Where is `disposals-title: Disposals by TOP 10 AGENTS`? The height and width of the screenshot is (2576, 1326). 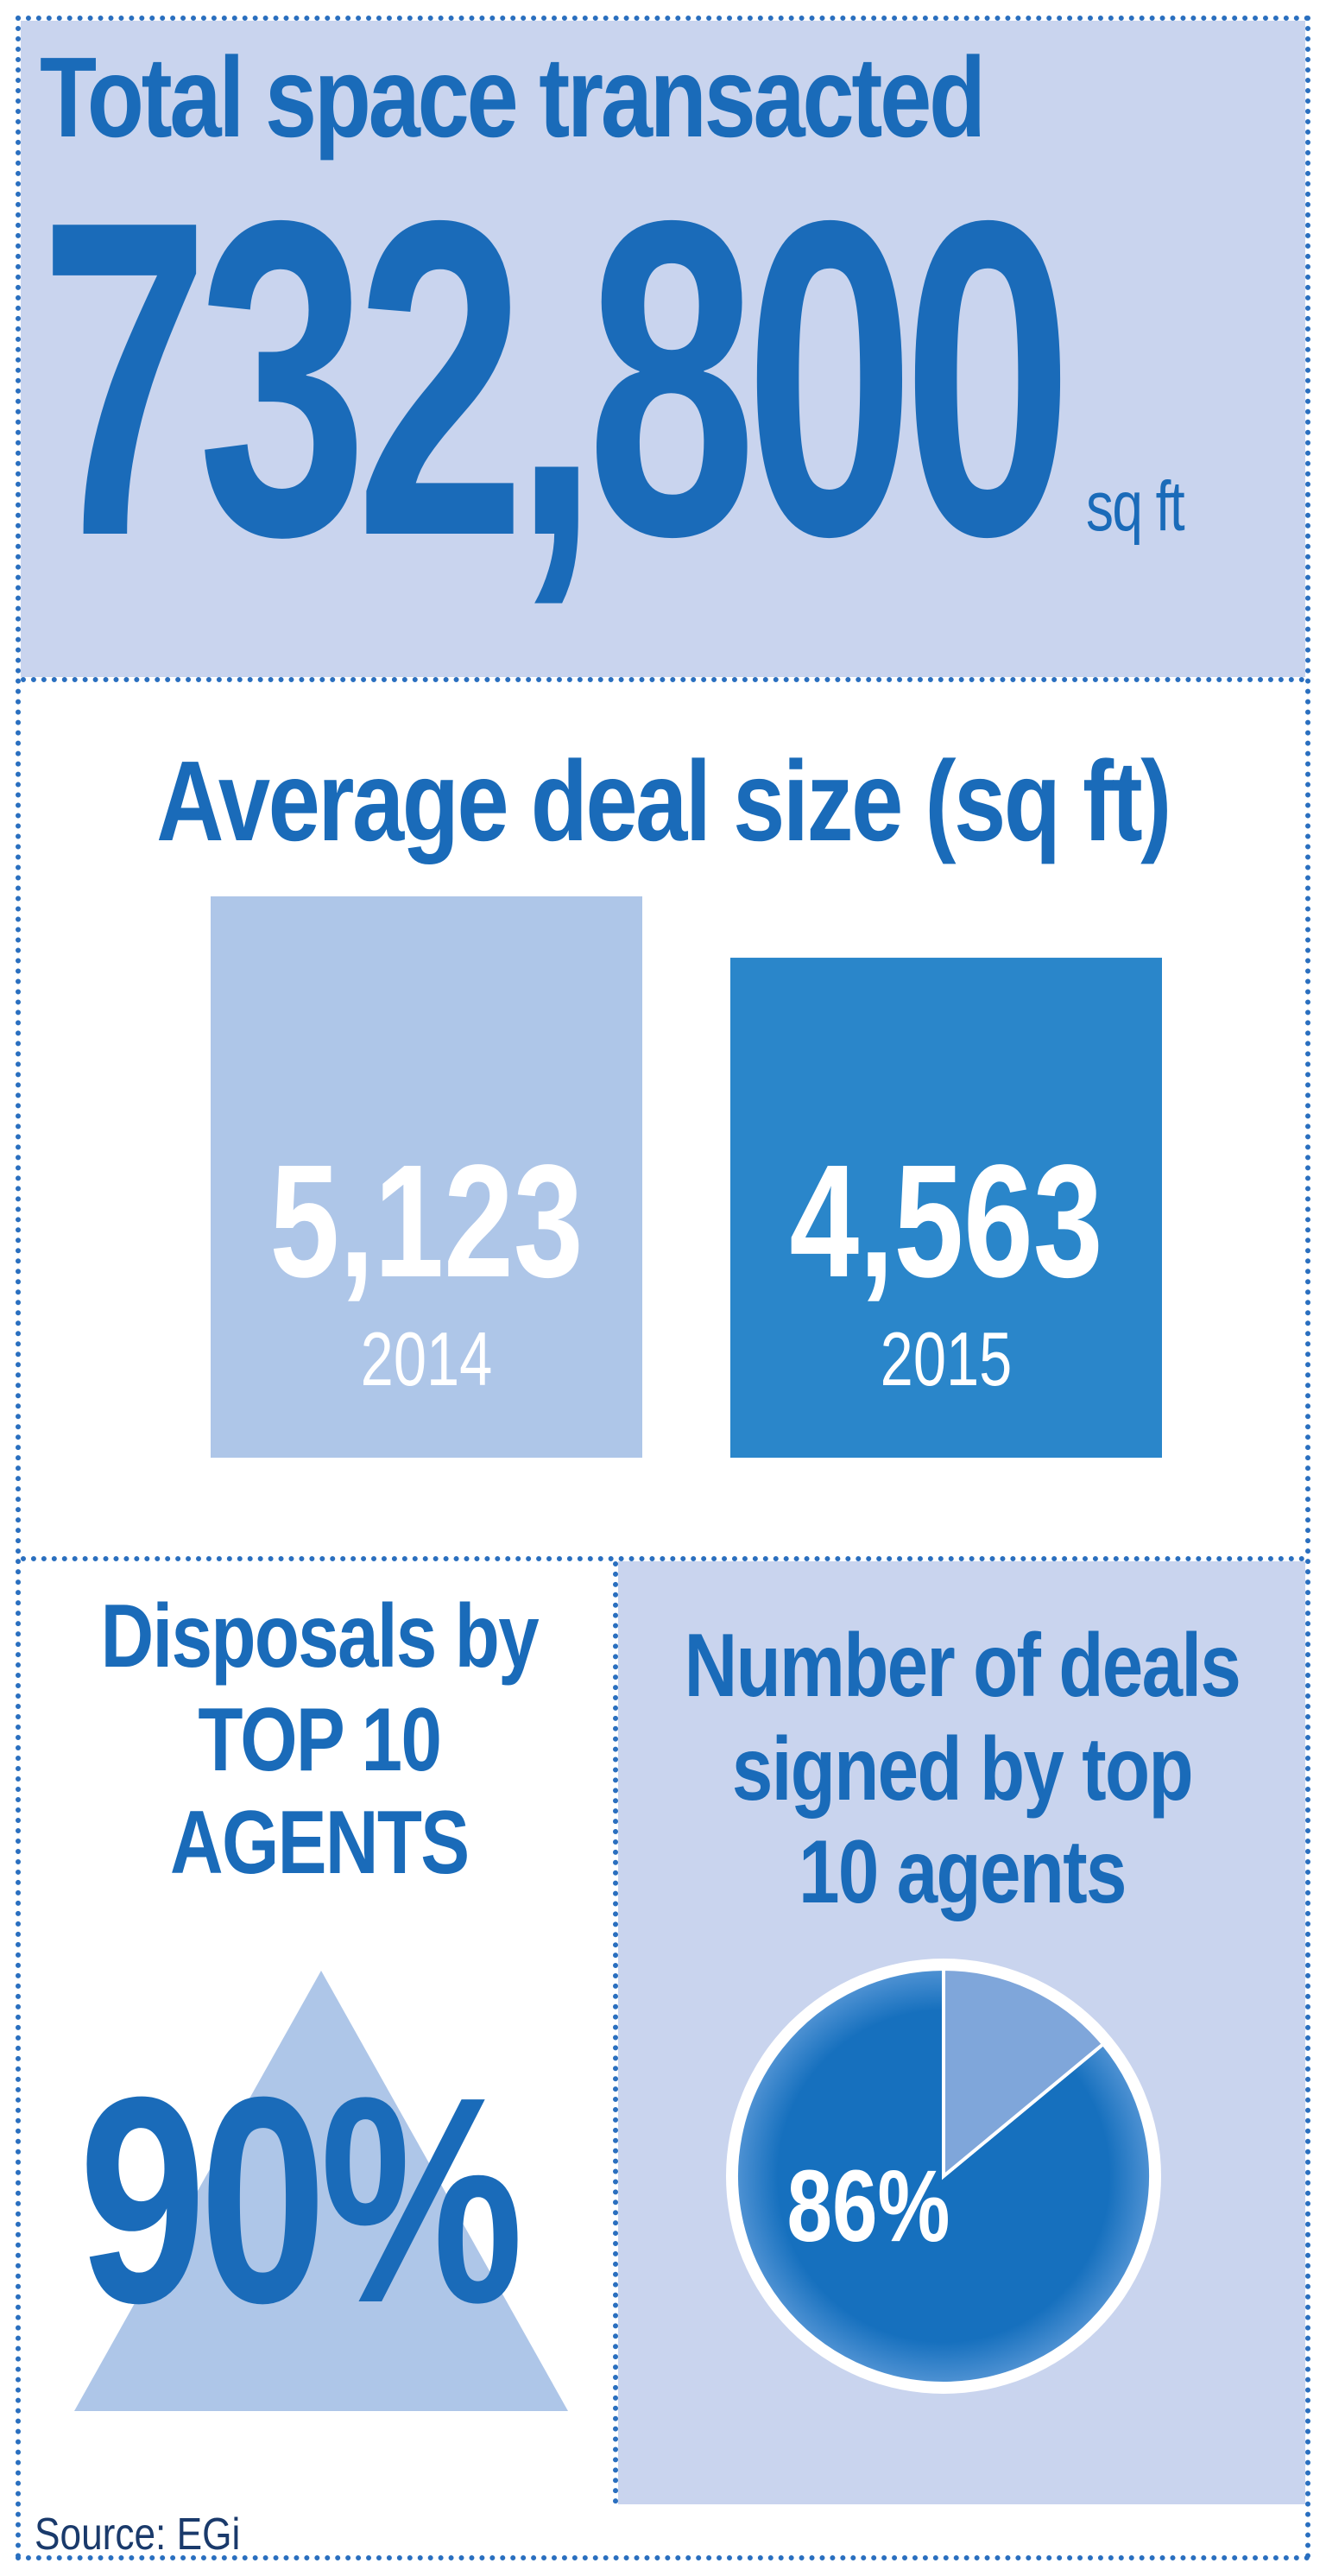
disposals-title: Disposals by TOP 10 AGENTS is located at coordinates (320, 1740).